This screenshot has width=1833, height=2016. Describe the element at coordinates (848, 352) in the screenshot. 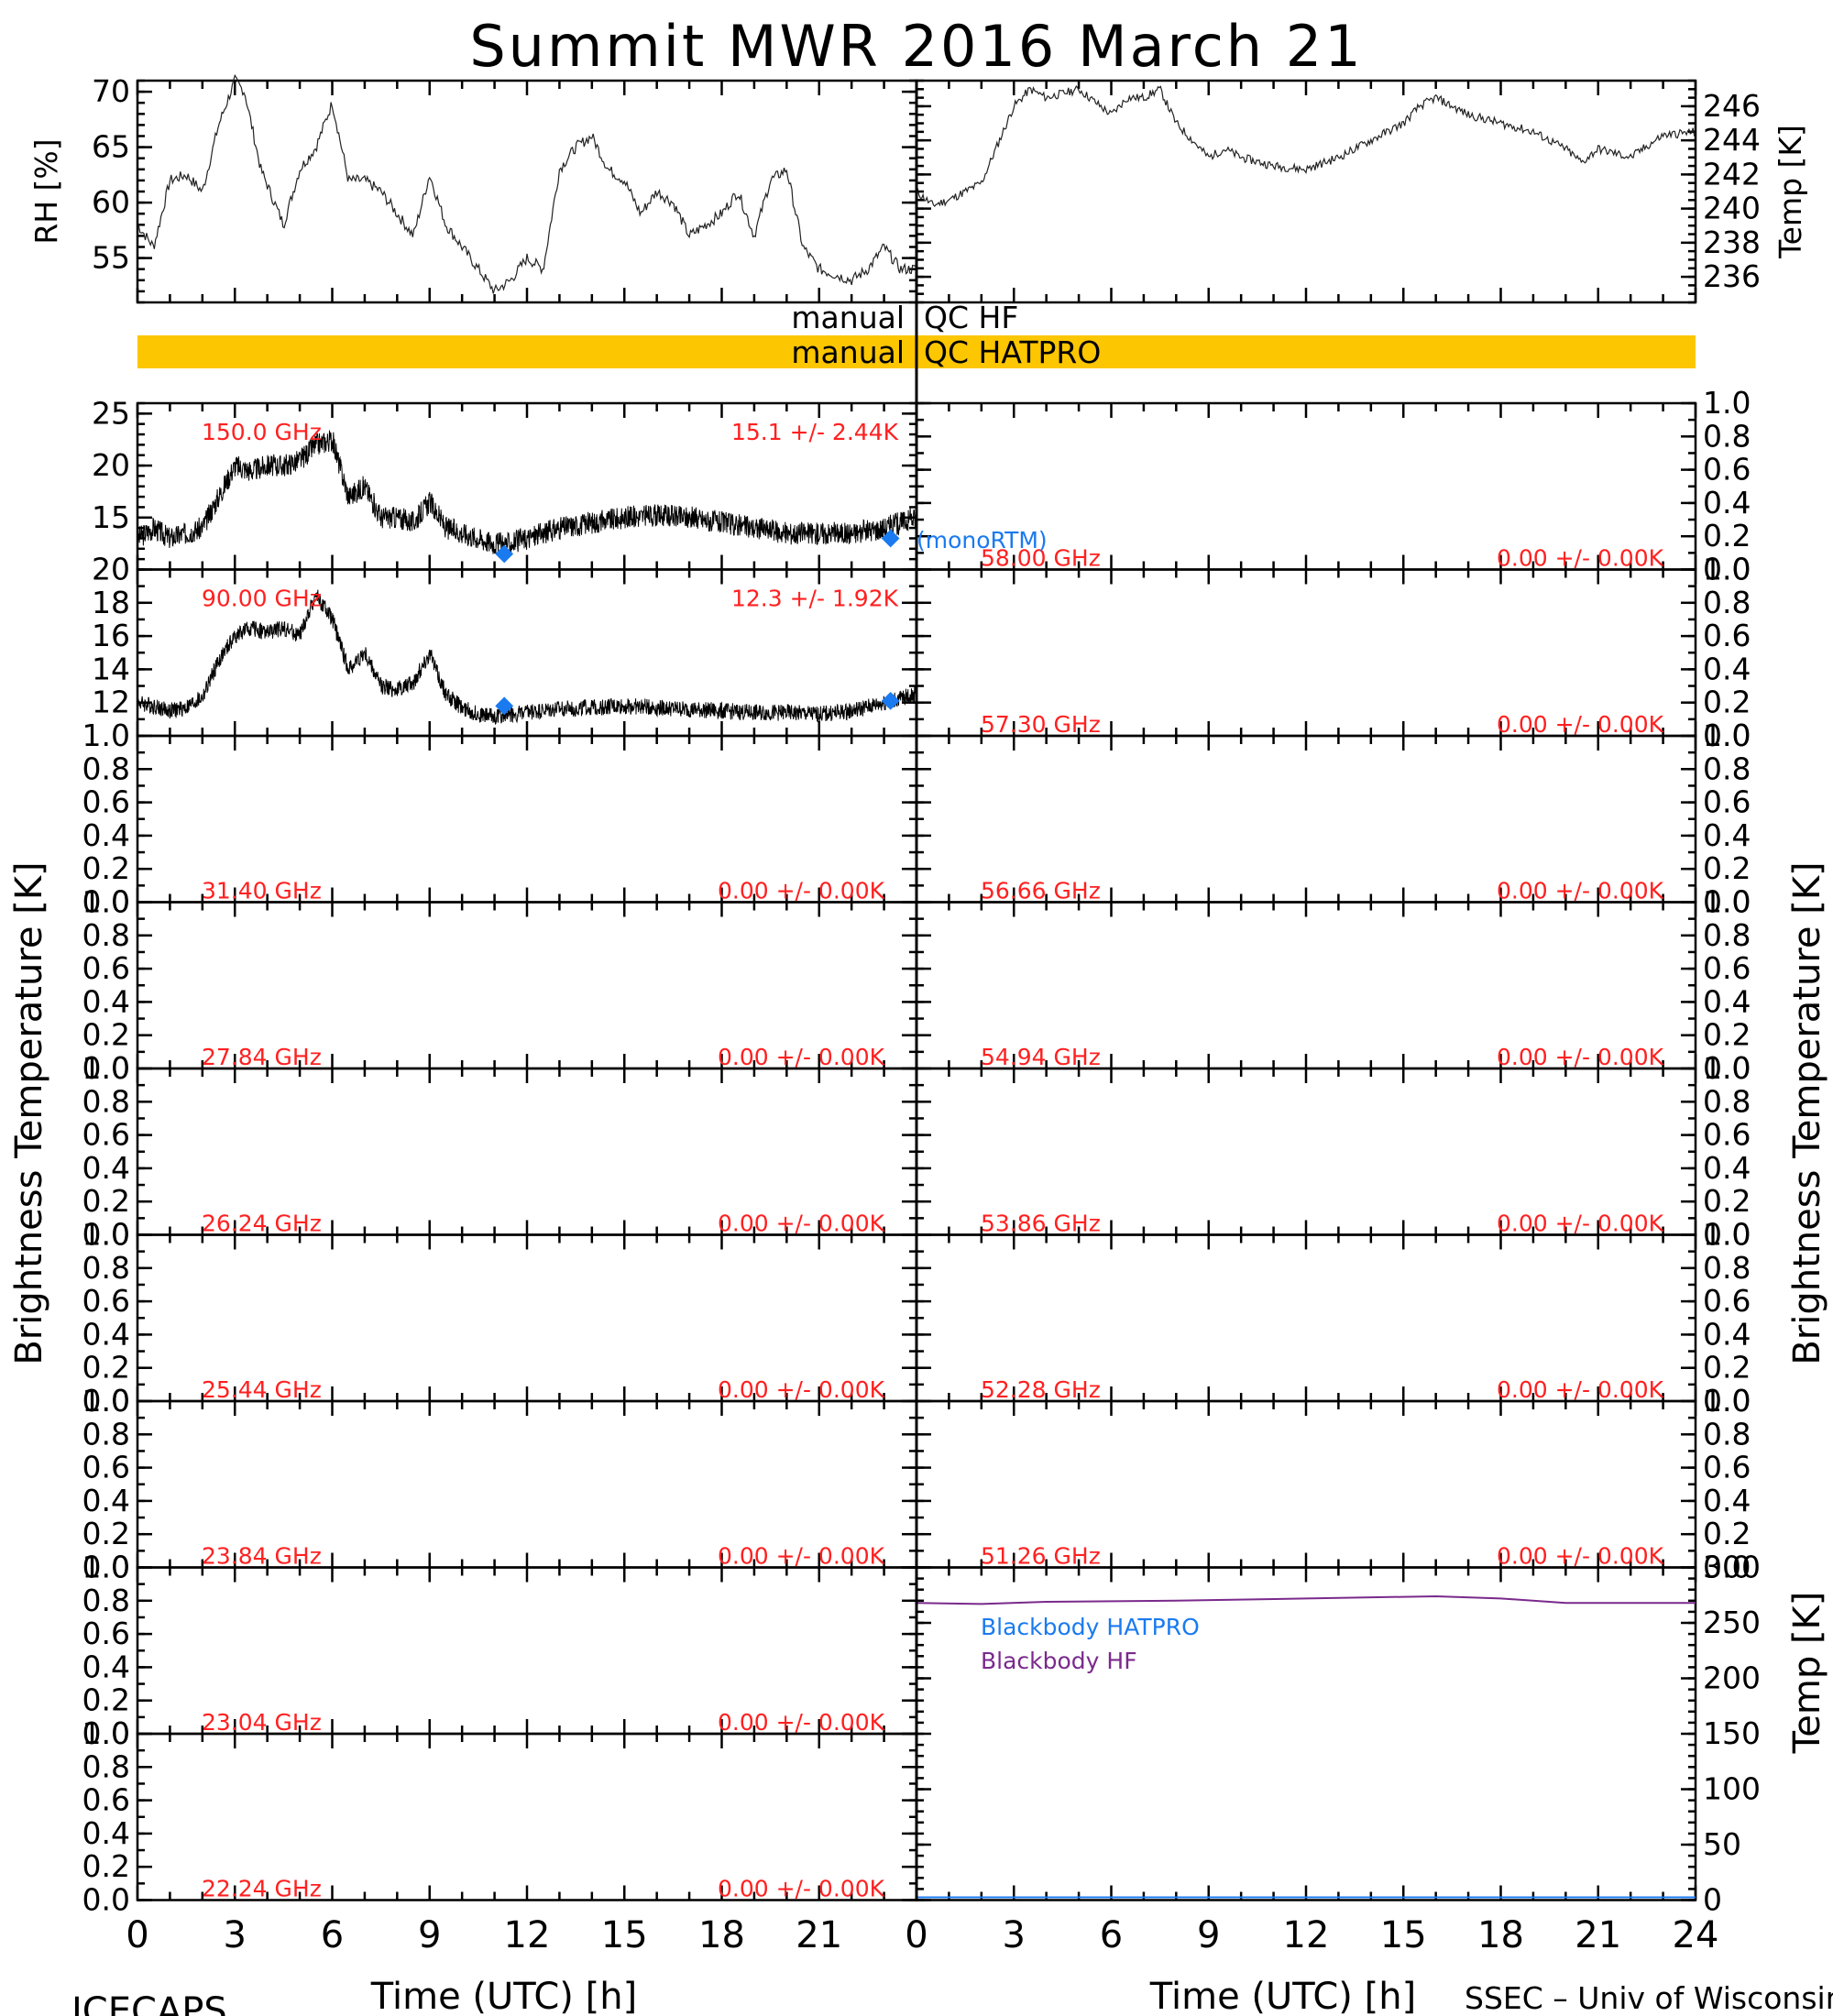

I see `qc-hatpro-label: manual` at that location.